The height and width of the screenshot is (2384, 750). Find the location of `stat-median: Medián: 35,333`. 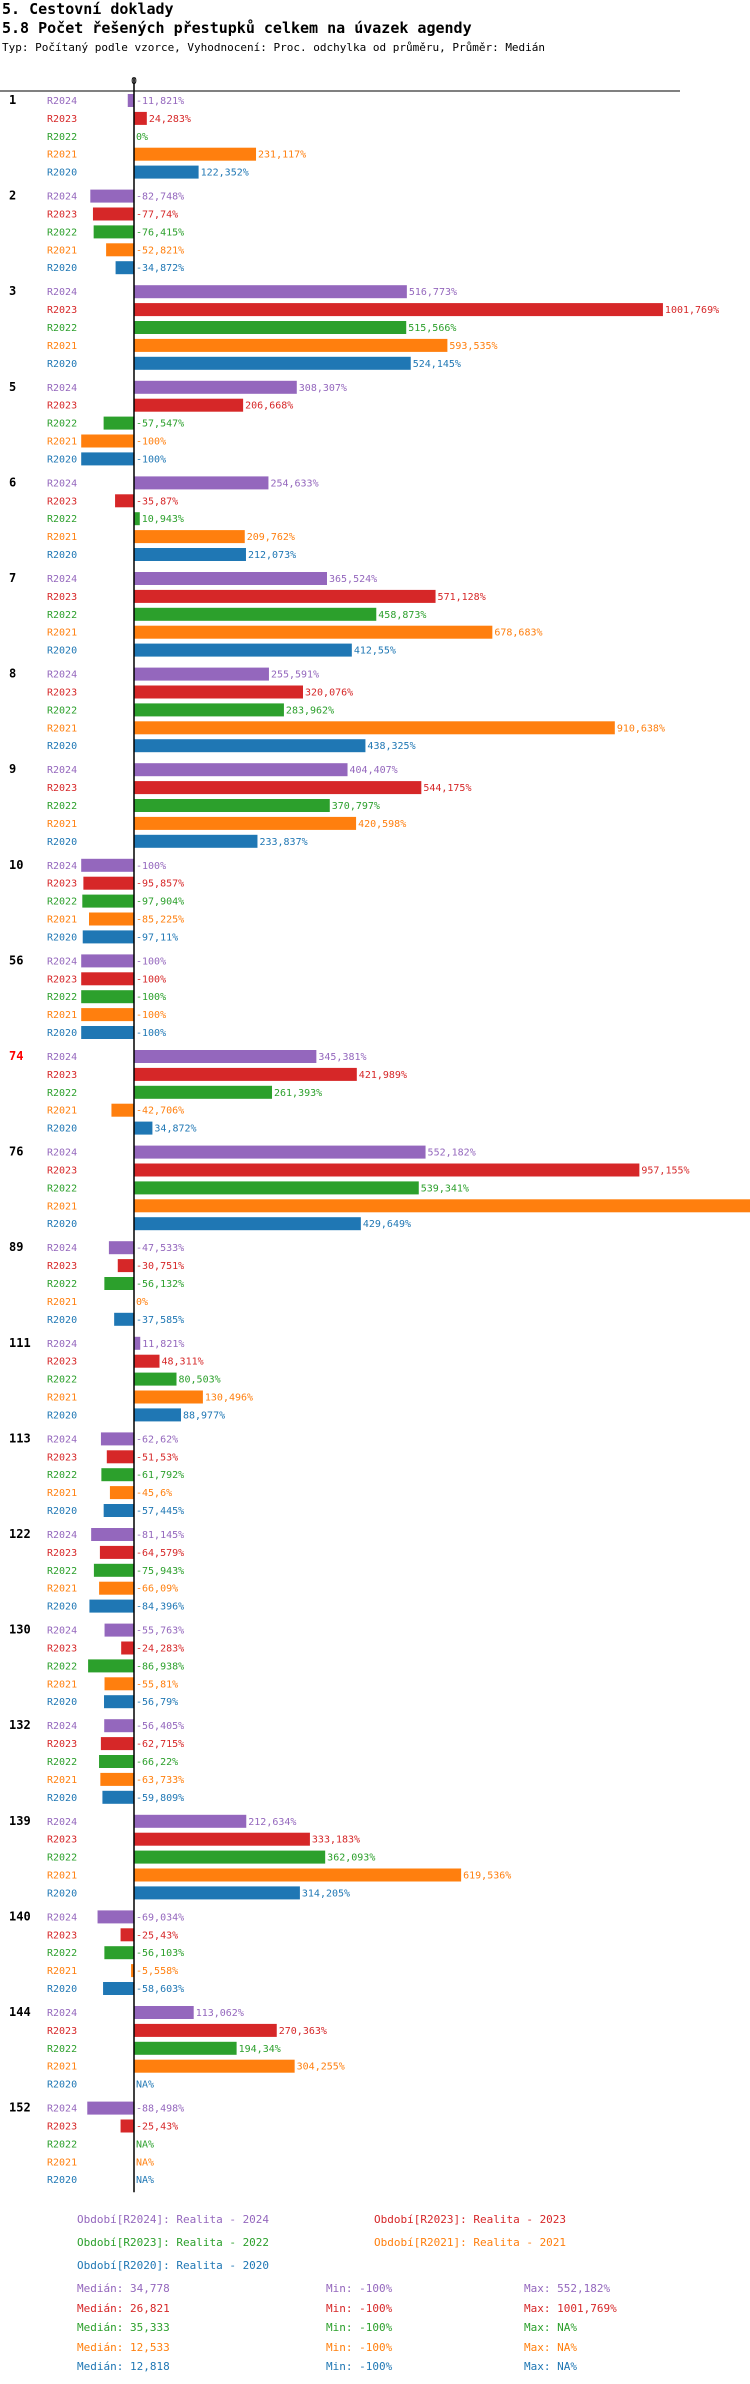

stat-median: Medián: 35,333 is located at coordinates (123, 2327).